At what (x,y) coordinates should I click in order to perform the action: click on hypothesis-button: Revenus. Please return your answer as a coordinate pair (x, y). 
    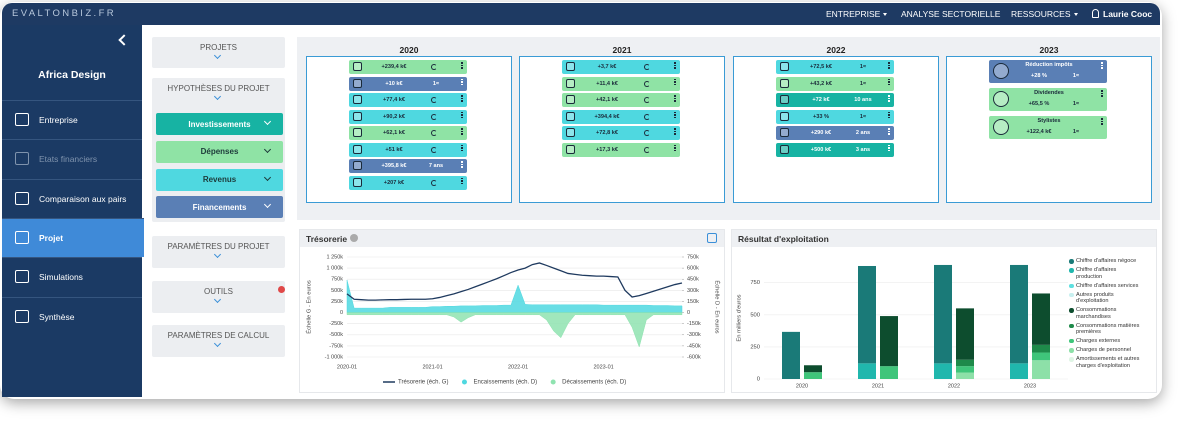
    Looking at the image, I should click on (219, 179).